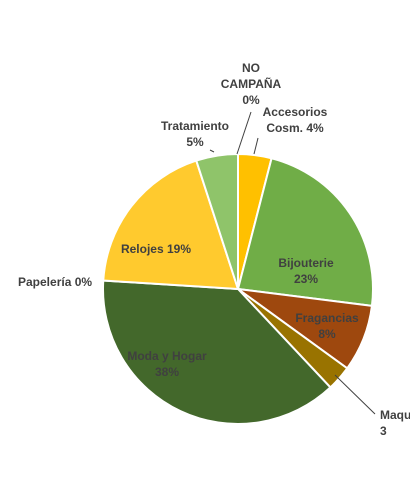 The height and width of the screenshot is (490, 410). I want to click on data-label-no-campana: NO CAMPAÑA 0%, so click(251, 84).